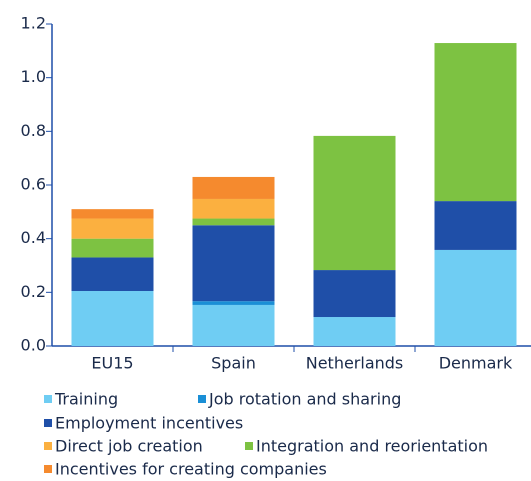 The height and width of the screenshot is (481, 531). I want to click on y-tick-label: 1.2, so click(33, 23).